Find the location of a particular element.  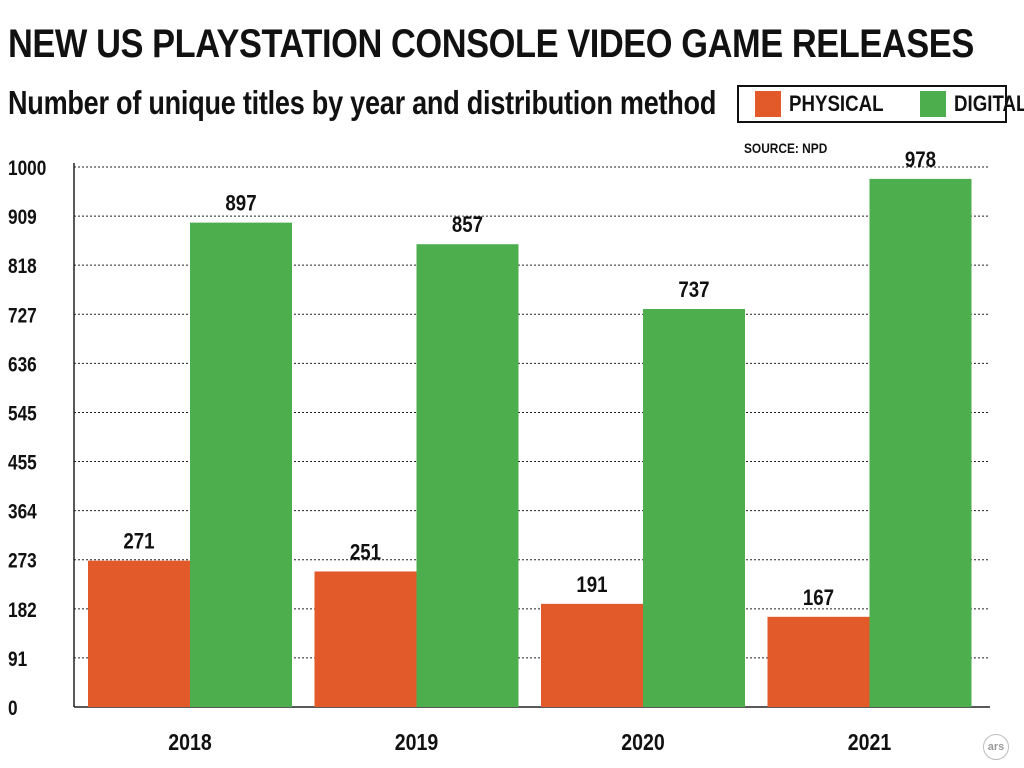

legend-label-physical: PHYSICAL is located at coordinates (836, 103).